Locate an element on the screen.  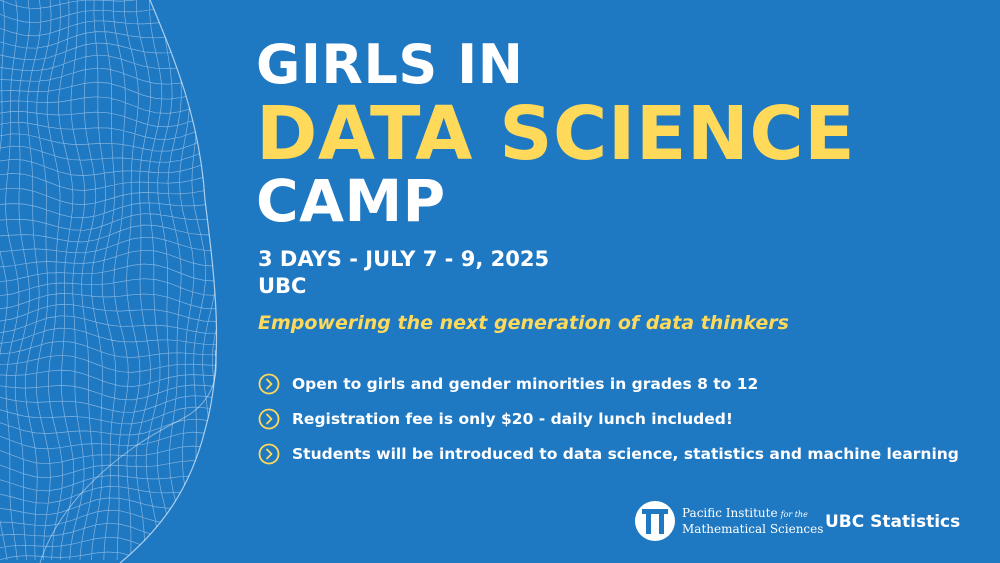
event-dates: 3 DAYS - JULY 7 - 9, 2025 is located at coordinates (404, 259).